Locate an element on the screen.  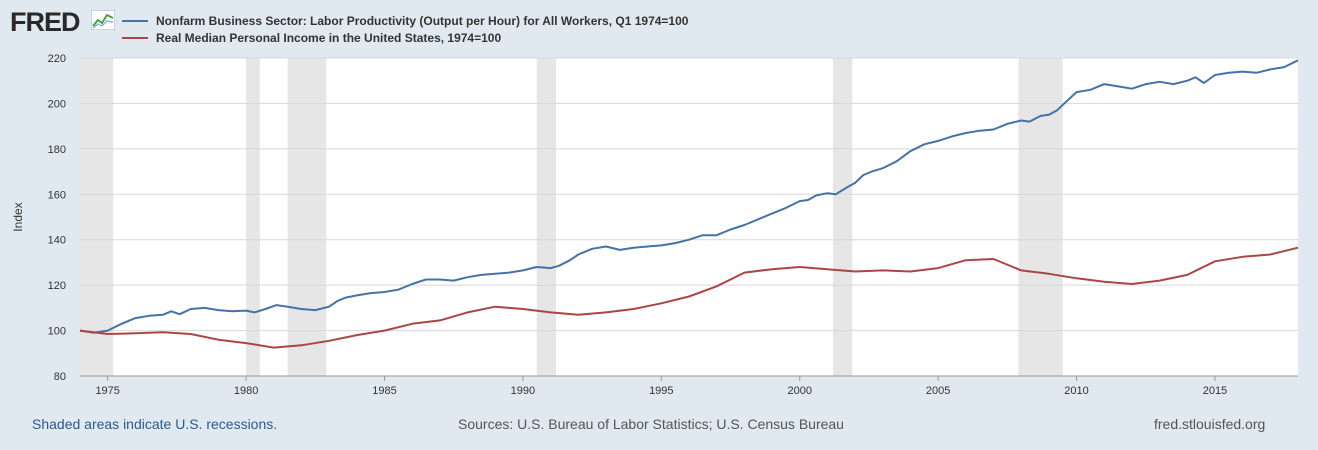
site-link: fred.stlouisfed.org is located at coordinates (1210, 424).